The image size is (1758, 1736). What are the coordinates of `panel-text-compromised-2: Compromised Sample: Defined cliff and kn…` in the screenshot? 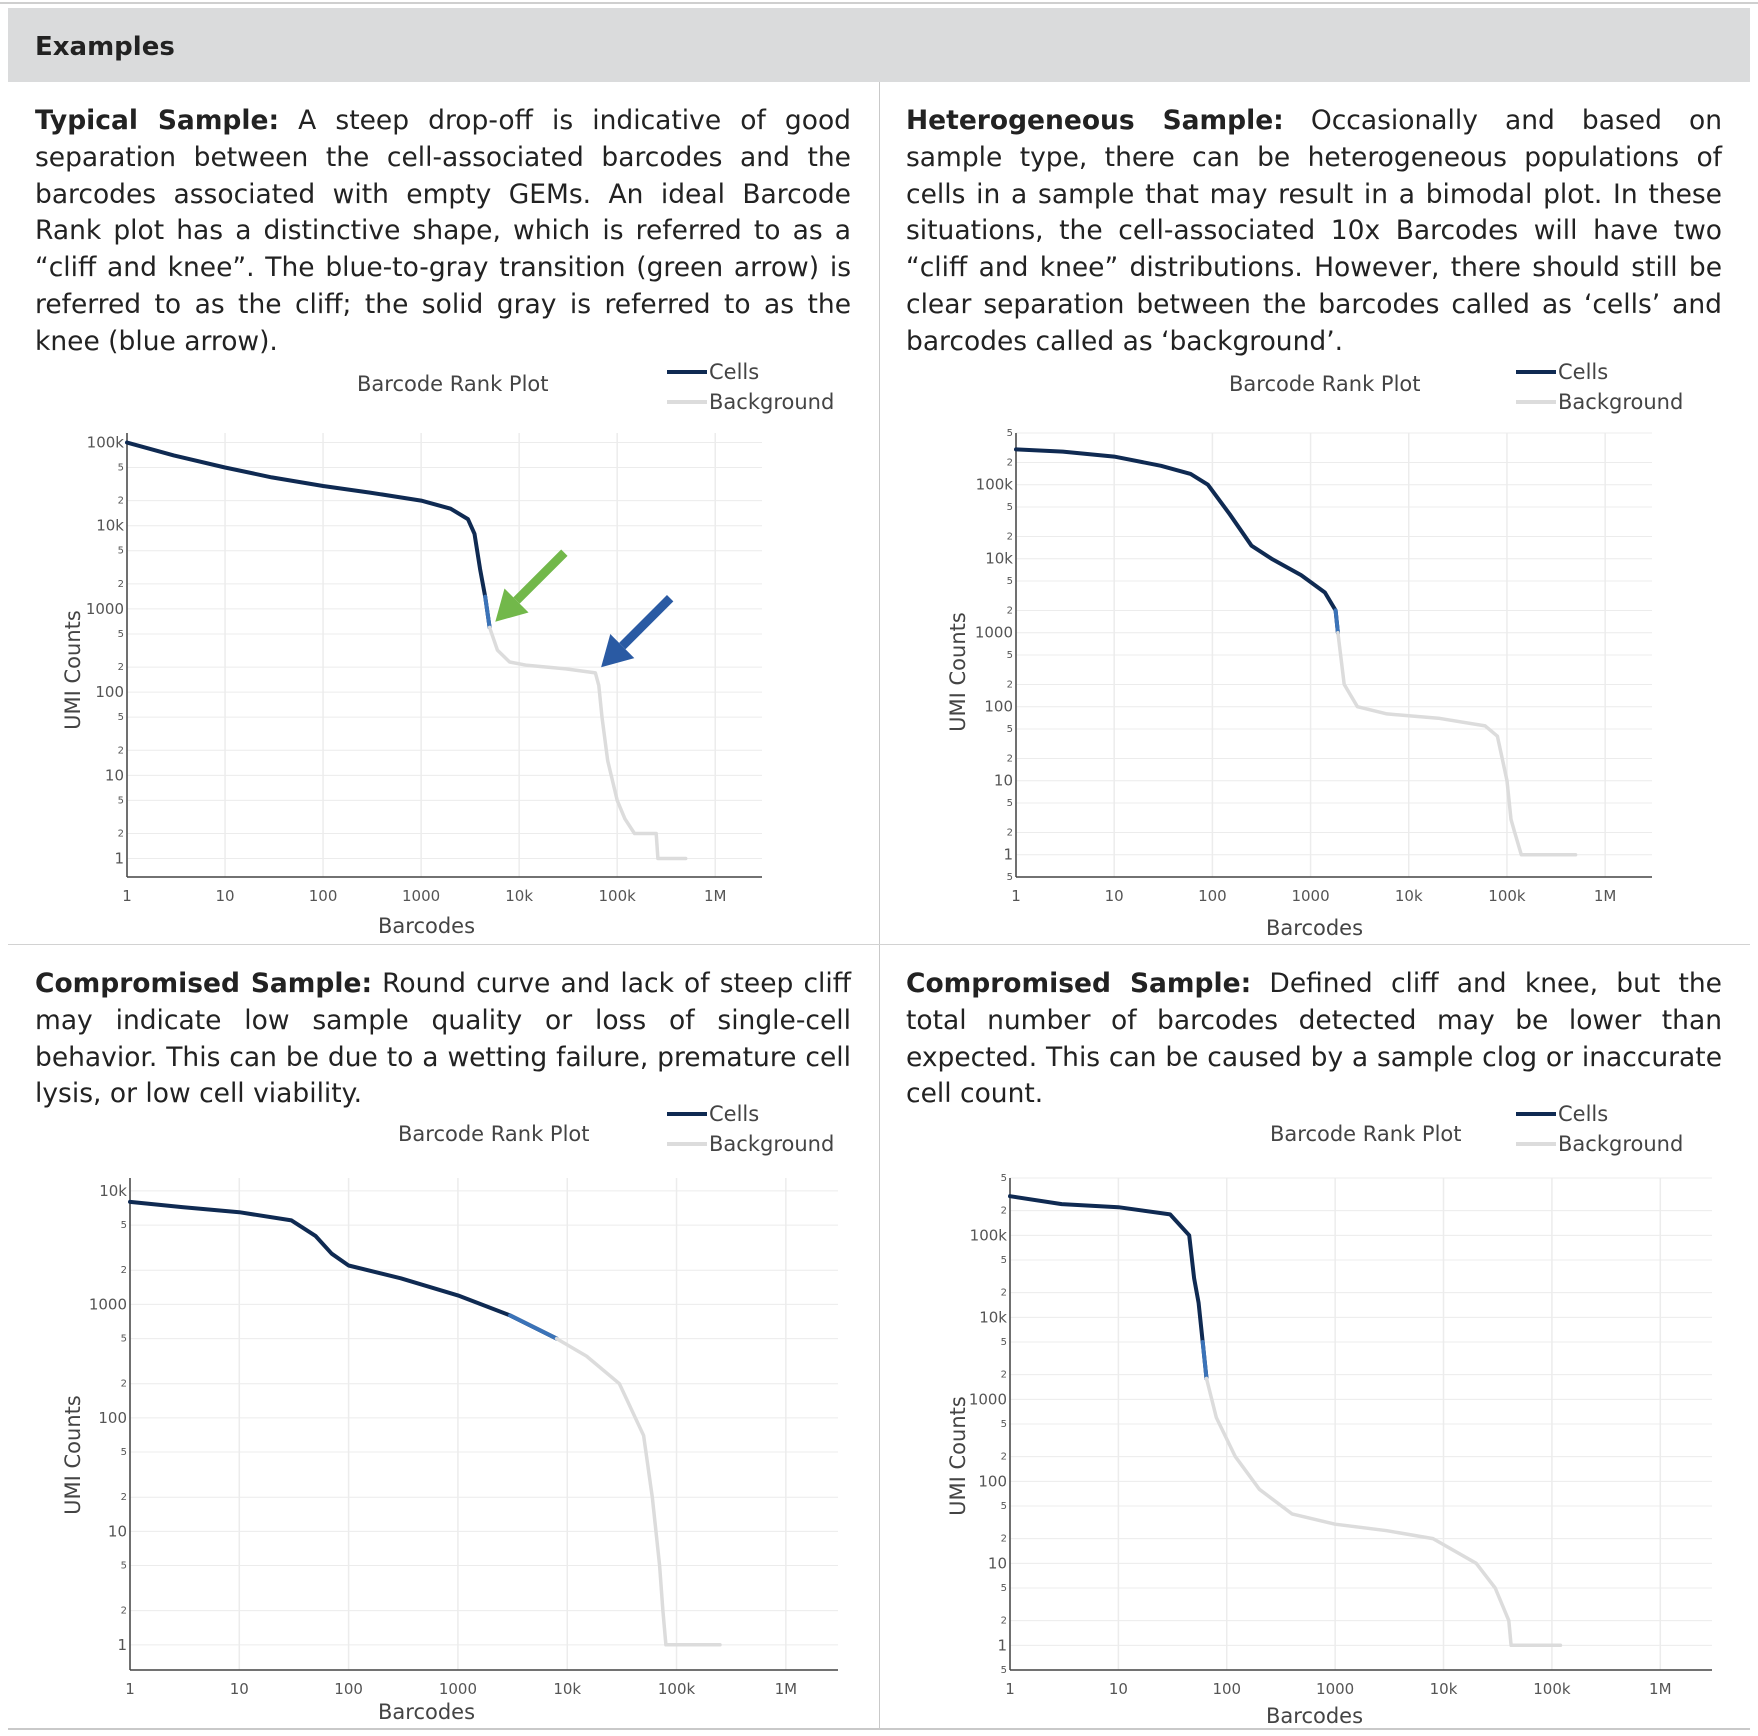 It's located at (1314, 1039).